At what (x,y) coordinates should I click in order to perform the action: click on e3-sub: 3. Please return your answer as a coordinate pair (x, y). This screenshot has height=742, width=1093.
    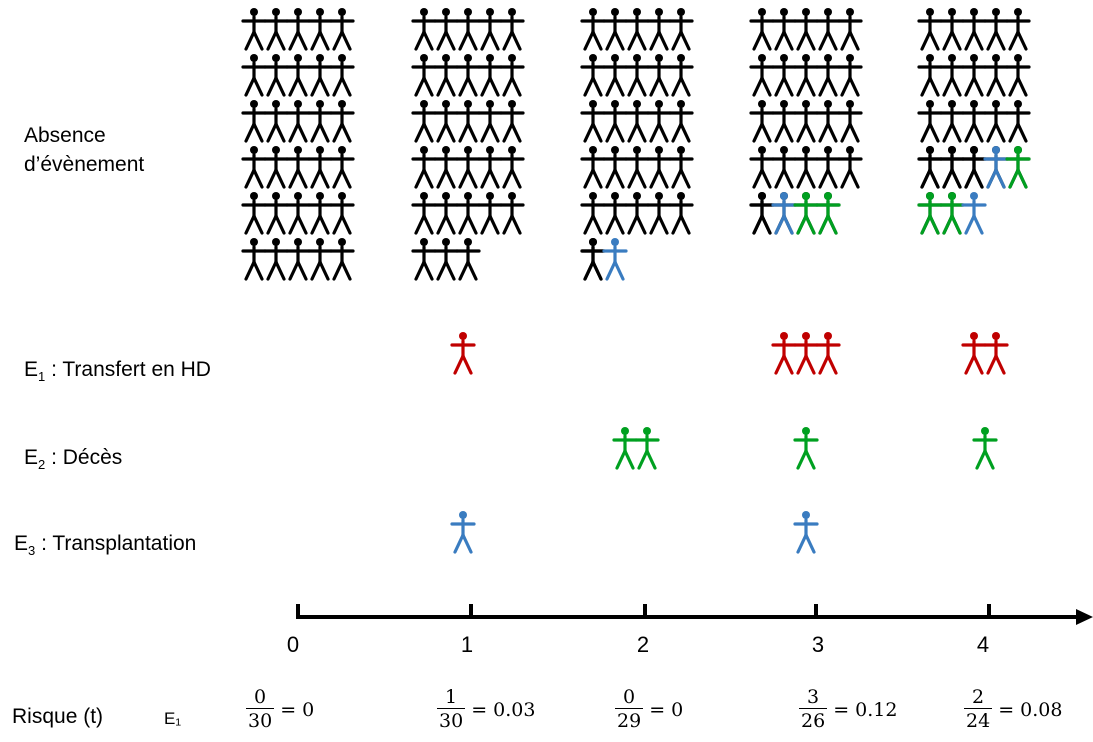
    Looking at the image, I should click on (32, 551).